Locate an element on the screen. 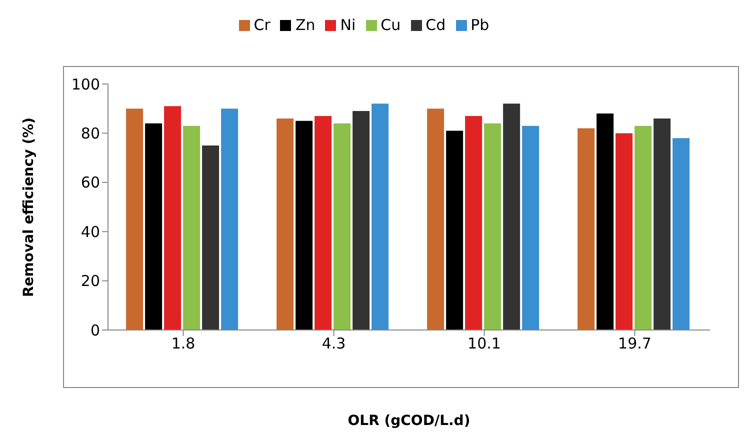 The image size is (748, 443). x-tick-label: 19.7 is located at coordinates (635, 343).